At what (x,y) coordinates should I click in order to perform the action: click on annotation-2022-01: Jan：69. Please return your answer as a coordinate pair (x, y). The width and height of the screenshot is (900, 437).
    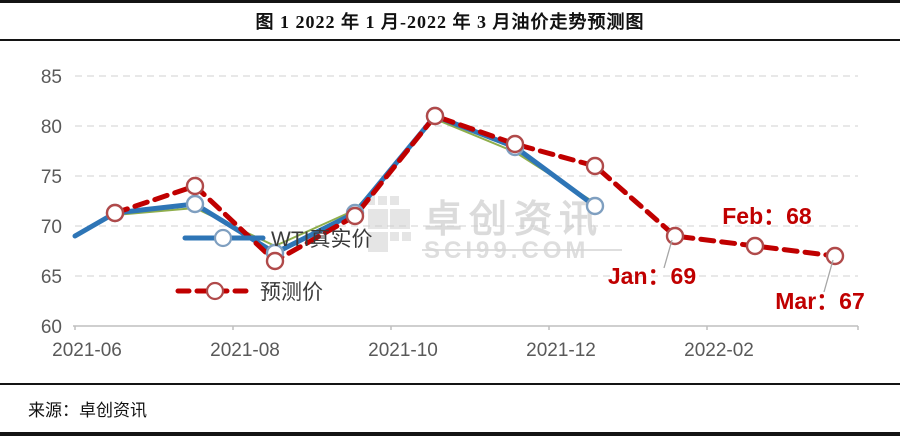
    Looking at the image, I should click on (652, 276).